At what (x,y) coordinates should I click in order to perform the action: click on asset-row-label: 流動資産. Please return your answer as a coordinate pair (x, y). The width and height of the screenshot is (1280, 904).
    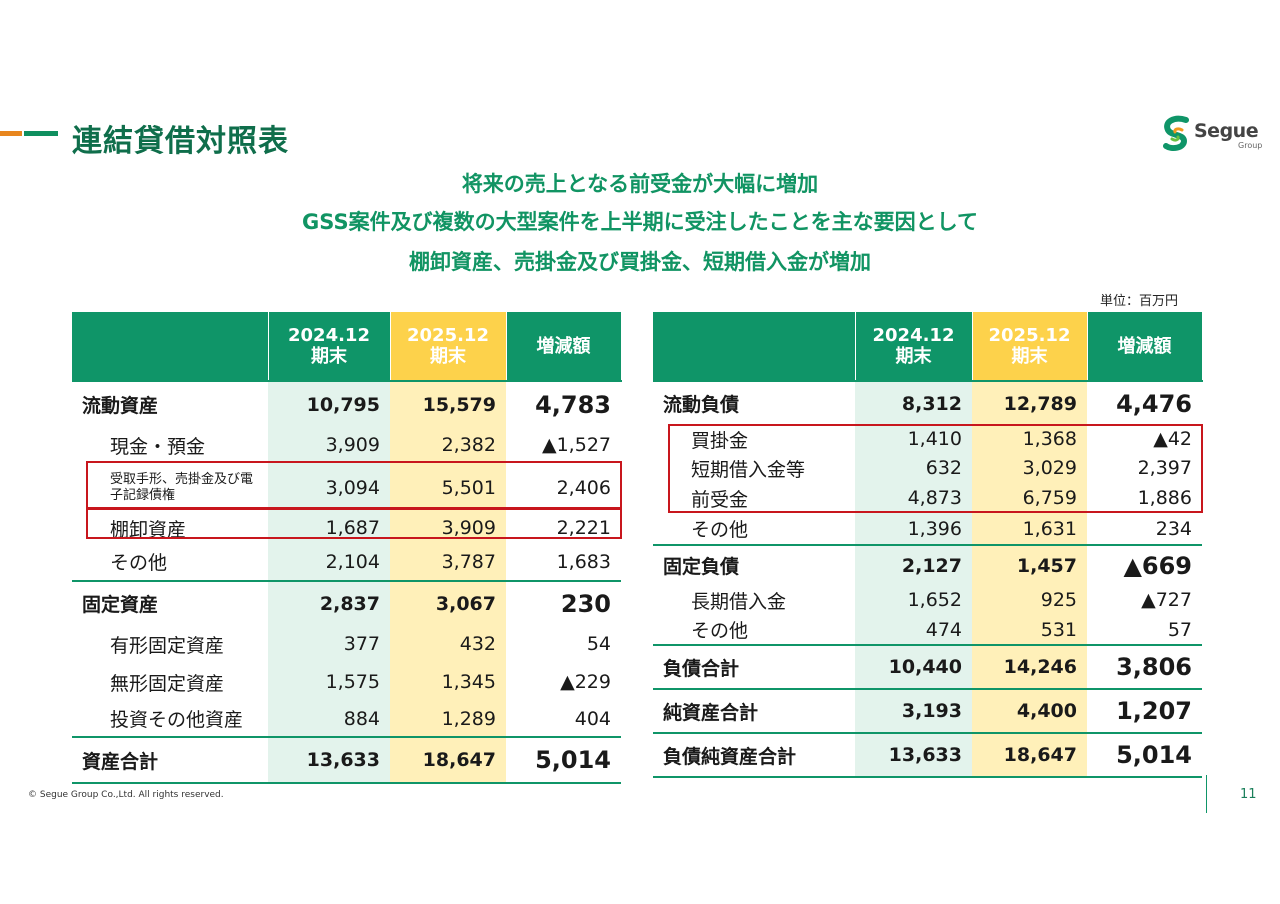
    Looking at the image, I should click on (170, 403).